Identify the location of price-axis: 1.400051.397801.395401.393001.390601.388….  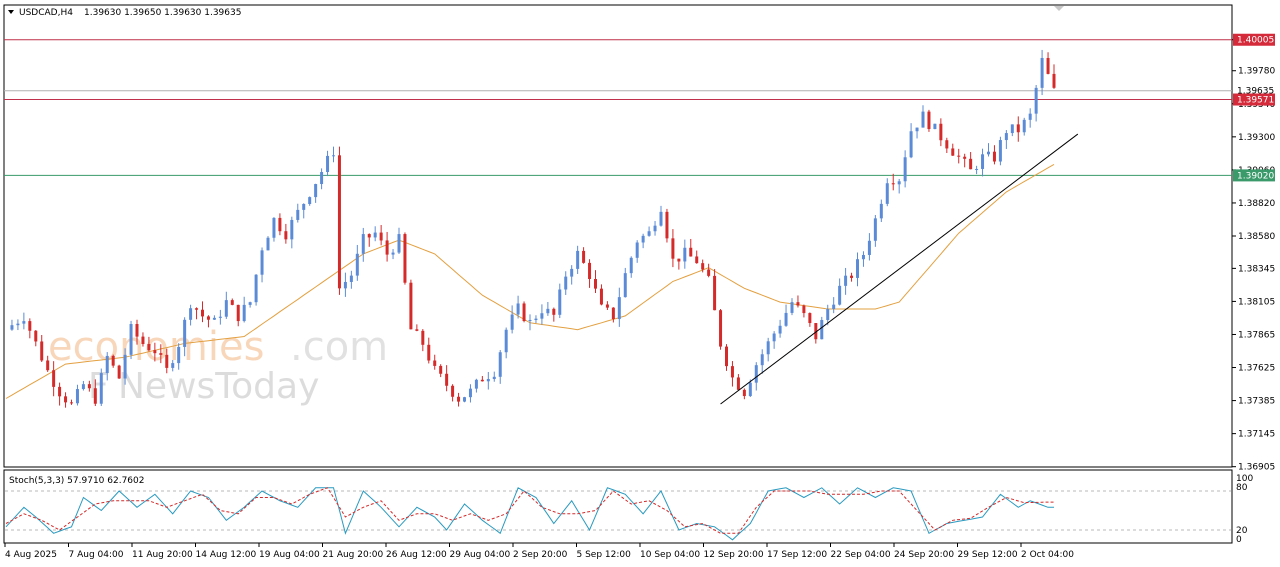
(1253, 253).